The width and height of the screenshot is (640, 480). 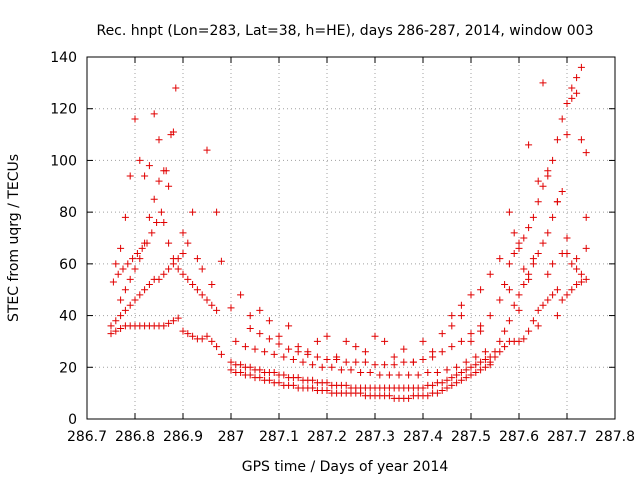 What do you see at coordinates (231, 437) in the screenshot?
I see `x-tick-label: 287` at bounding box center [231, 437].